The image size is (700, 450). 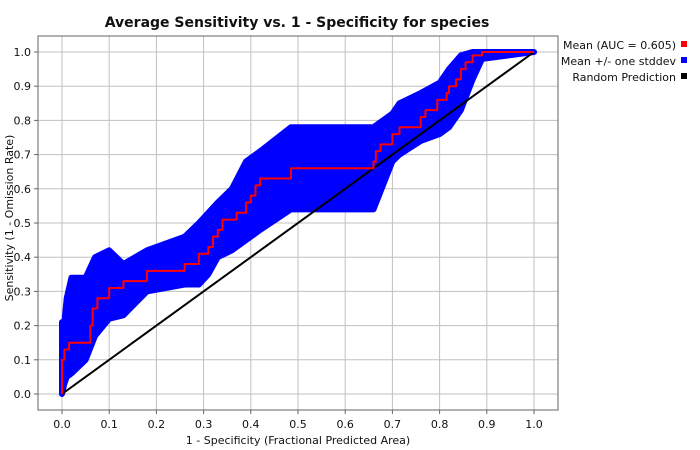 I want to click on y-tick-label: 0.4, so click(x=23, y=257).